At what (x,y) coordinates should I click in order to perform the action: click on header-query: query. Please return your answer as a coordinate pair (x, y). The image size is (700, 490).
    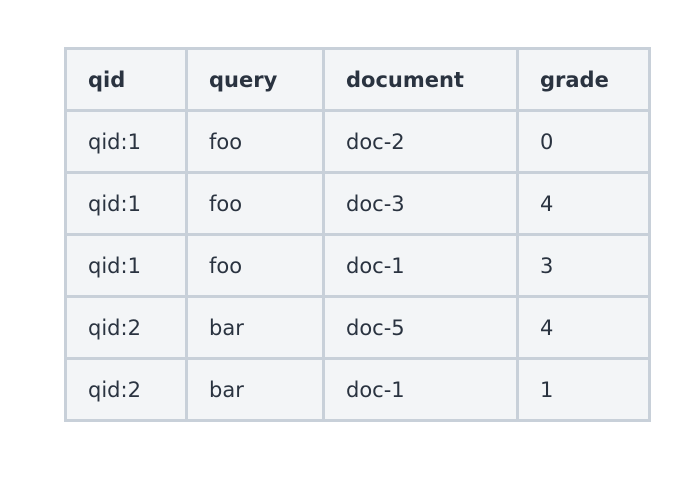
    Looking at the image, I should click on (255, 79).